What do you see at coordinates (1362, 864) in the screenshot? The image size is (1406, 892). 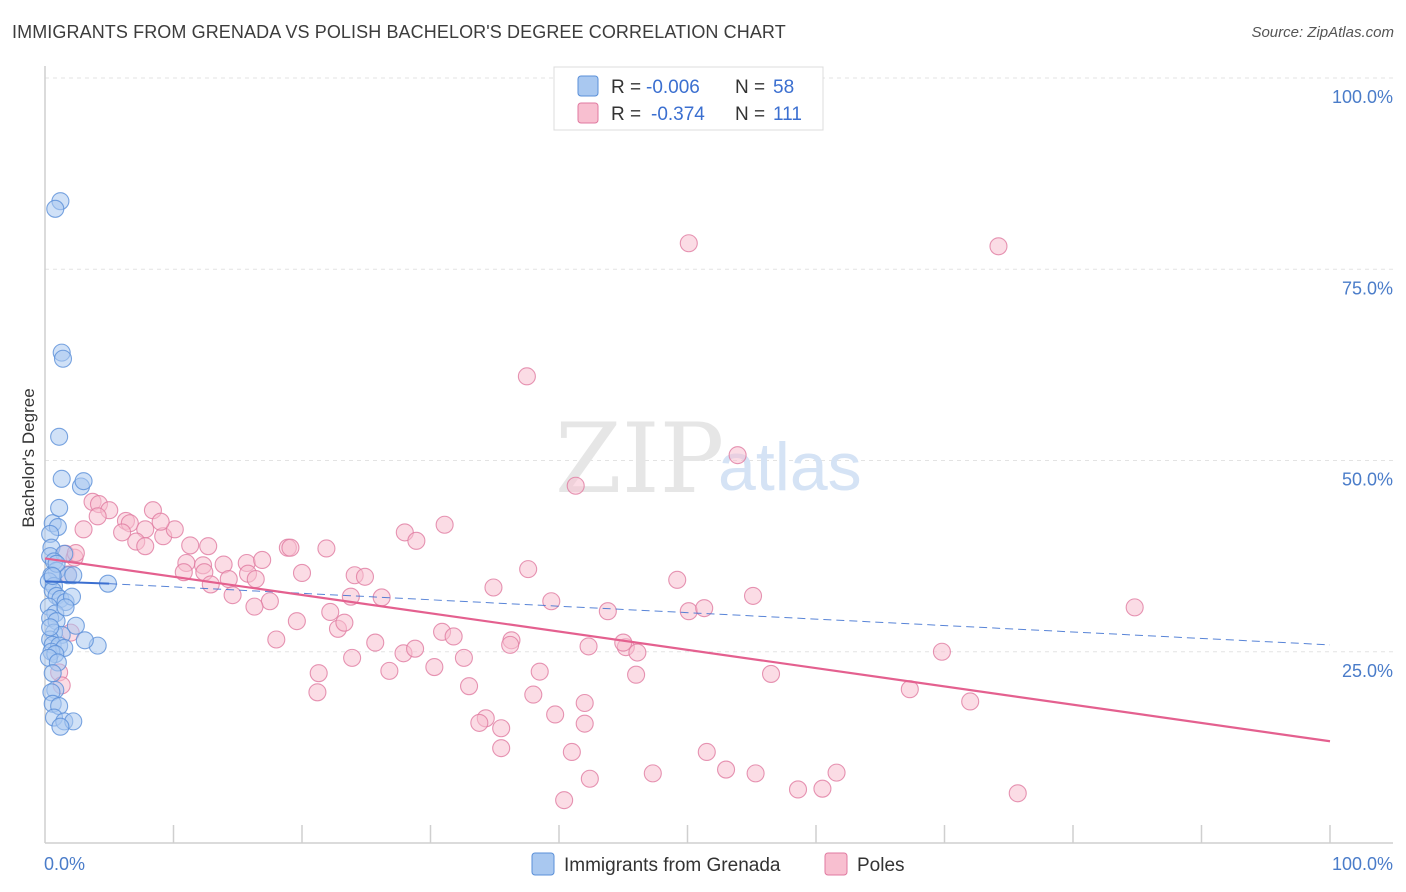 I see `x-tick-label: 100.0%` at bounding box center [1362, 864].